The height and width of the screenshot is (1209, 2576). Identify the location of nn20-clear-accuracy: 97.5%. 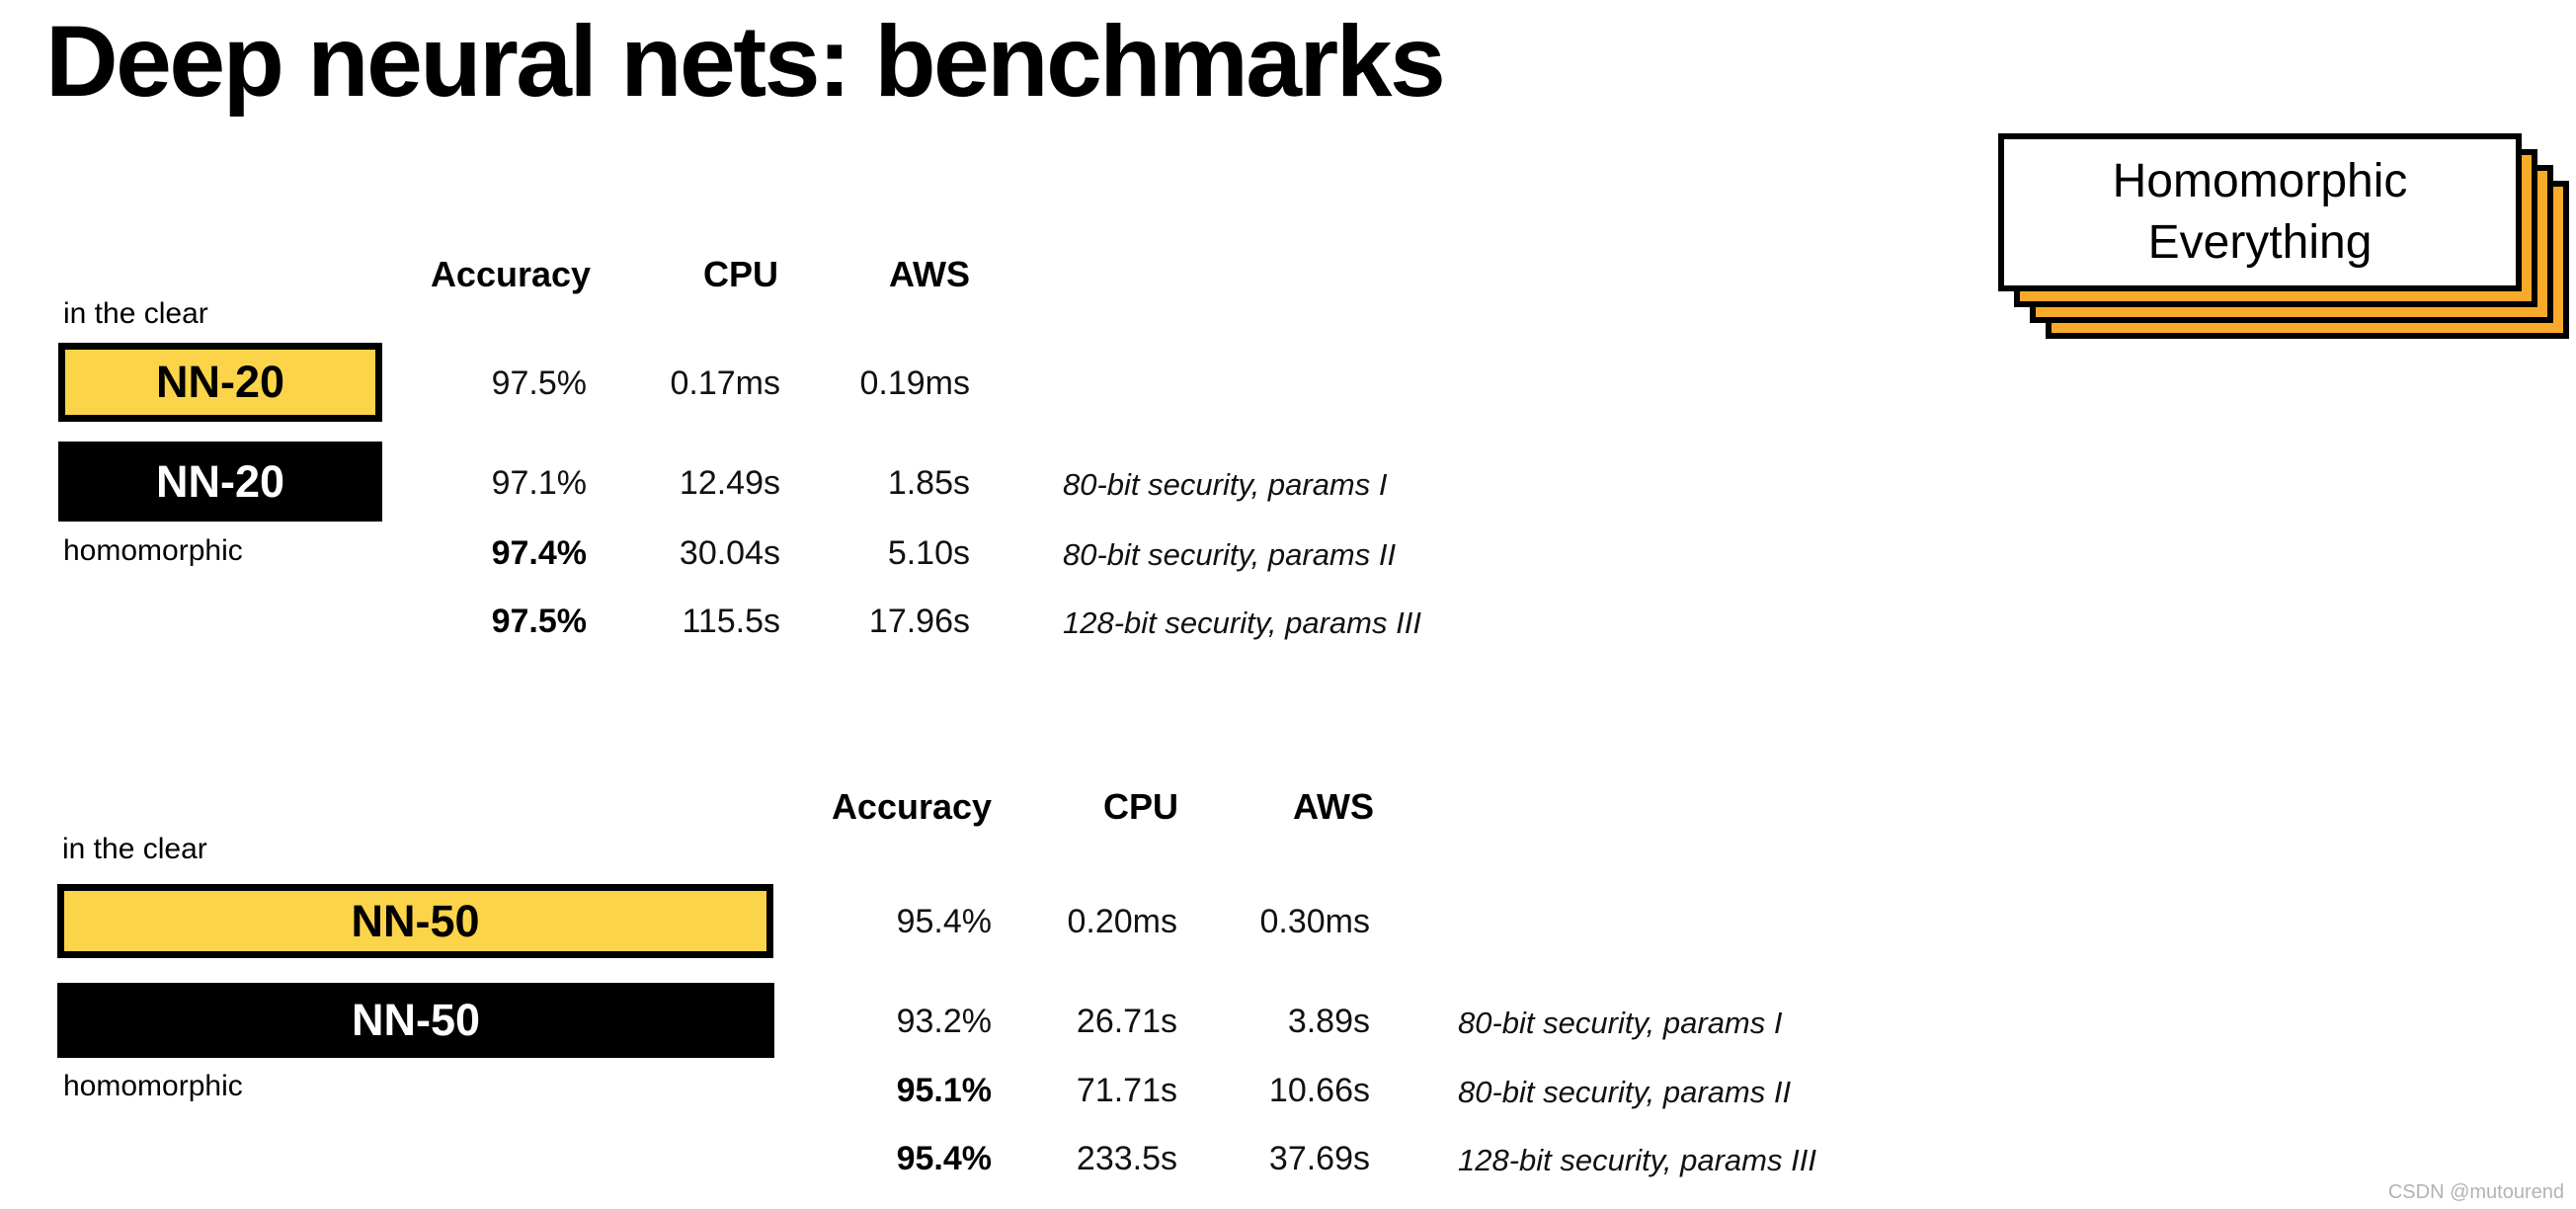
(539, 383).